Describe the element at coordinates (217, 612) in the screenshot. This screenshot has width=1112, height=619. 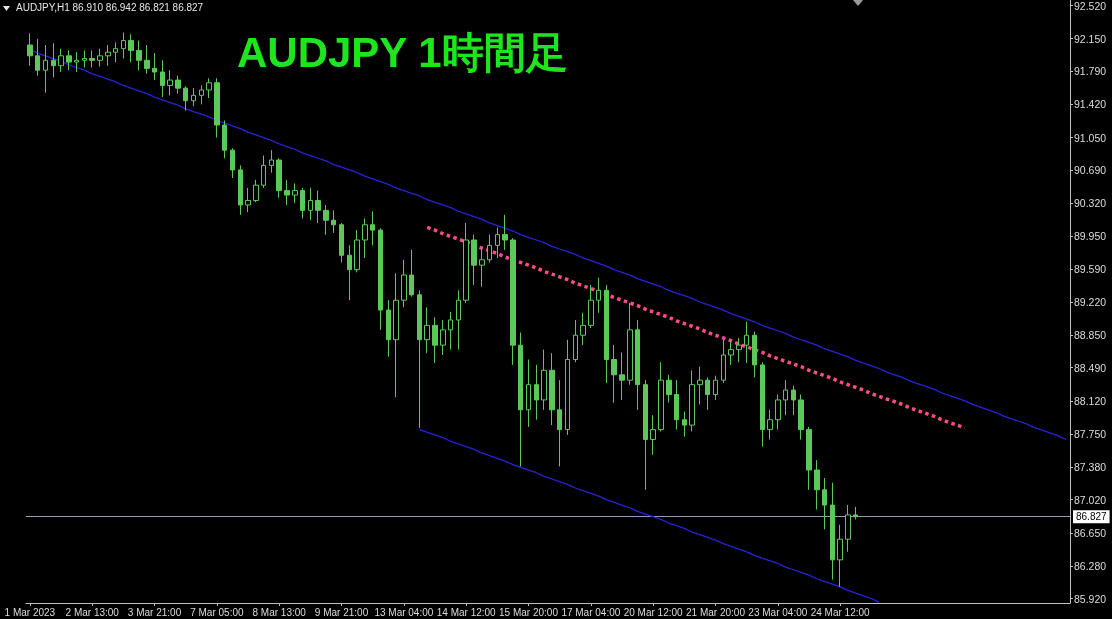
I see `x-tick-label: 7 Mar 05:00` at that location.